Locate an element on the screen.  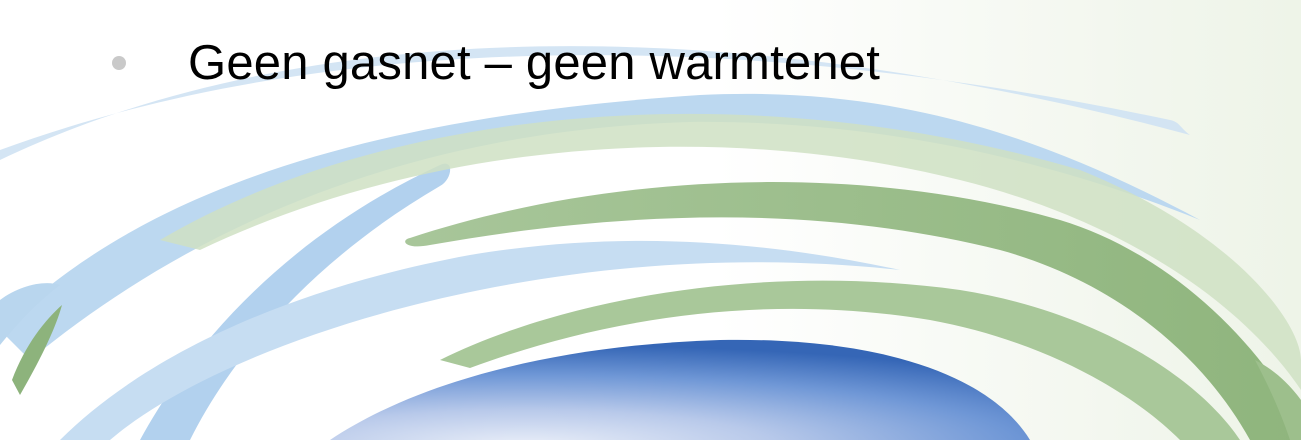
bullet-item: Geen gasnet – geen warmtenet is located at coordinates (496, 63).